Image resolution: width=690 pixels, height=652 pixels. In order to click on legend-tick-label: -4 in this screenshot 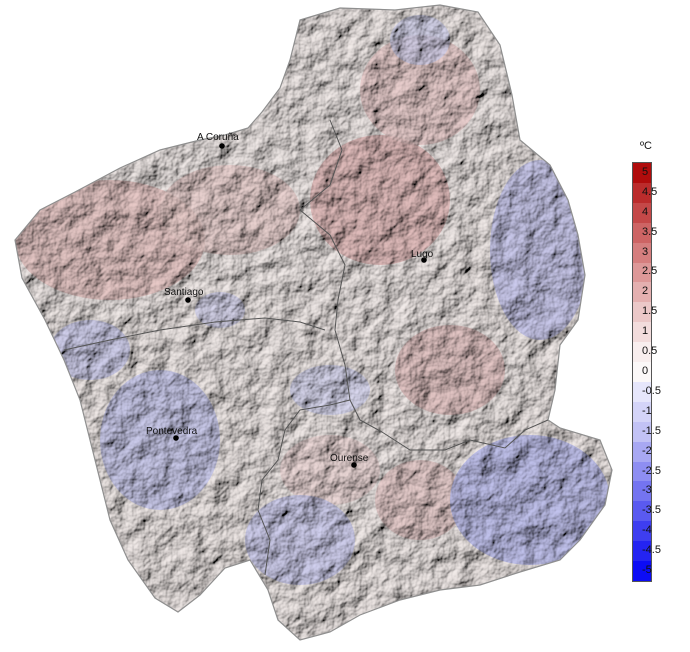, I will do `click(647, 530)`.